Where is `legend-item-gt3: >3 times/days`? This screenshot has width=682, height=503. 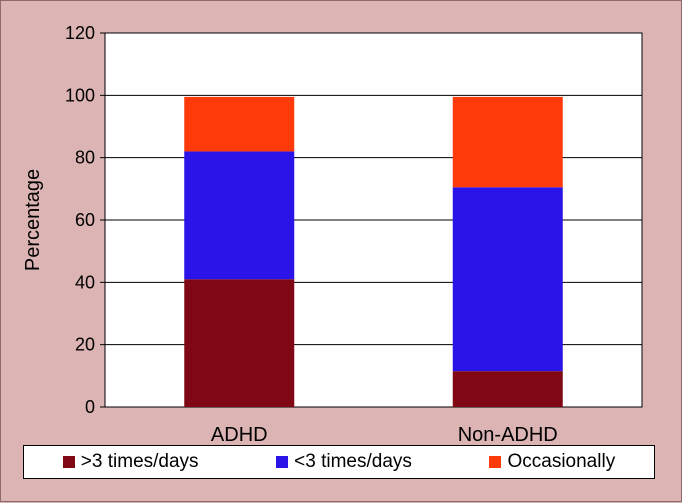
legend-item-gt3: >3 times/days is located at coordinates (130, 462).